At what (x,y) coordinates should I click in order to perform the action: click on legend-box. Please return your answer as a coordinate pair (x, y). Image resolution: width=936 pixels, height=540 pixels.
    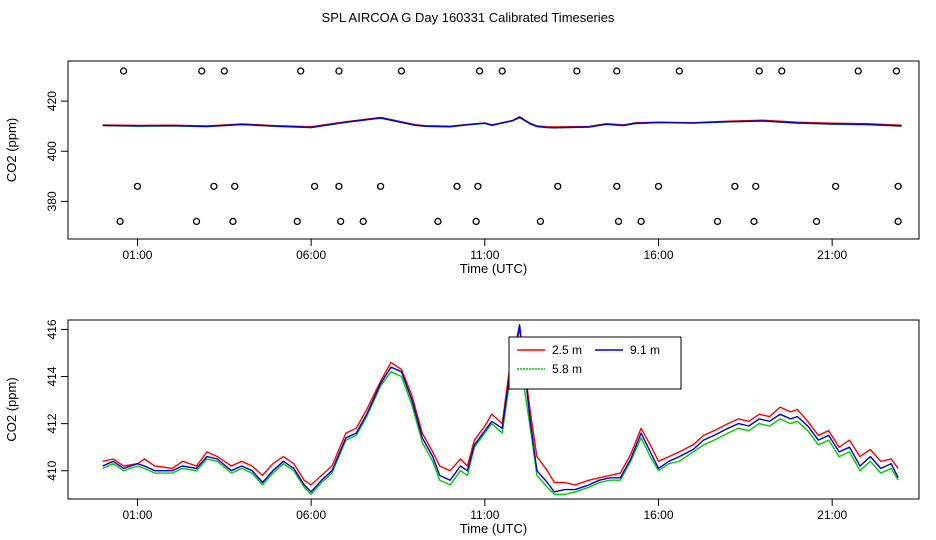
    Looking at the image, I should click on (595, 363).